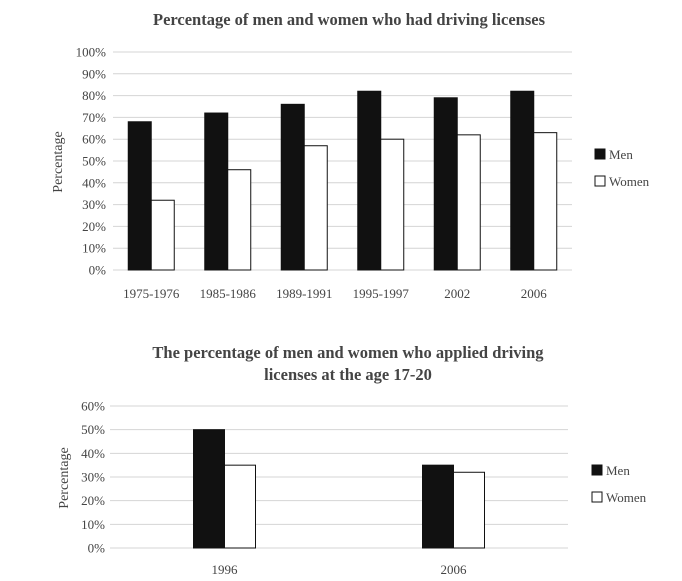 The image size is (682, 581). I want to click on x-category-label: 1975-1976, so click(151, 293).